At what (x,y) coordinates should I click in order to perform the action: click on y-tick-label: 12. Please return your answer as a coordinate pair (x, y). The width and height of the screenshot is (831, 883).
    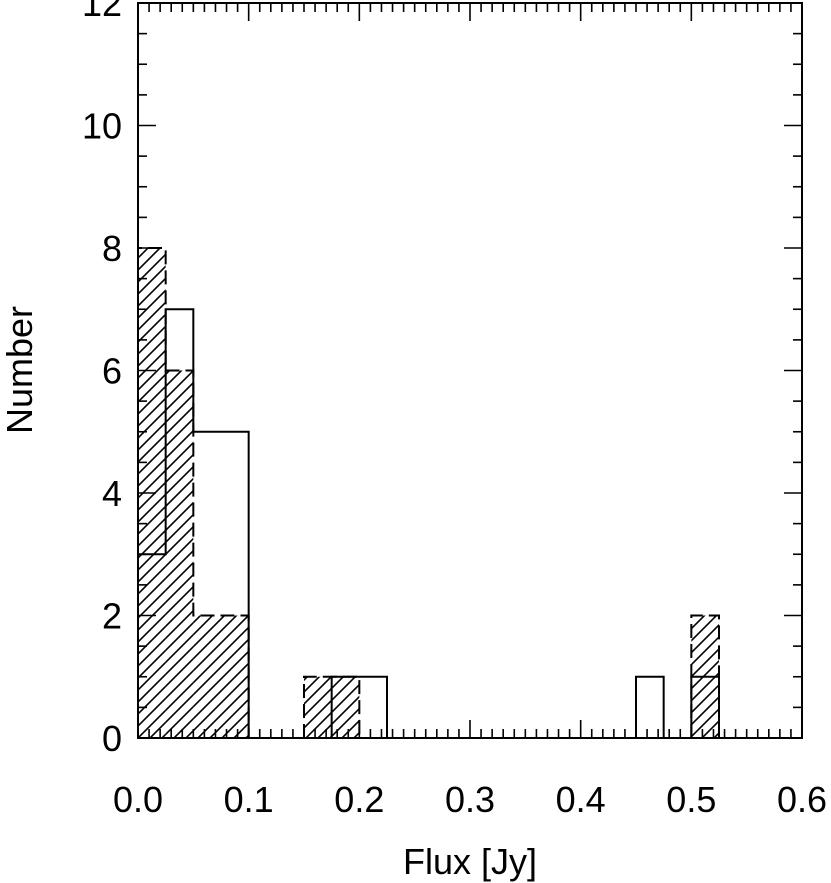
    Looking at the image, I should click on (102, 12).